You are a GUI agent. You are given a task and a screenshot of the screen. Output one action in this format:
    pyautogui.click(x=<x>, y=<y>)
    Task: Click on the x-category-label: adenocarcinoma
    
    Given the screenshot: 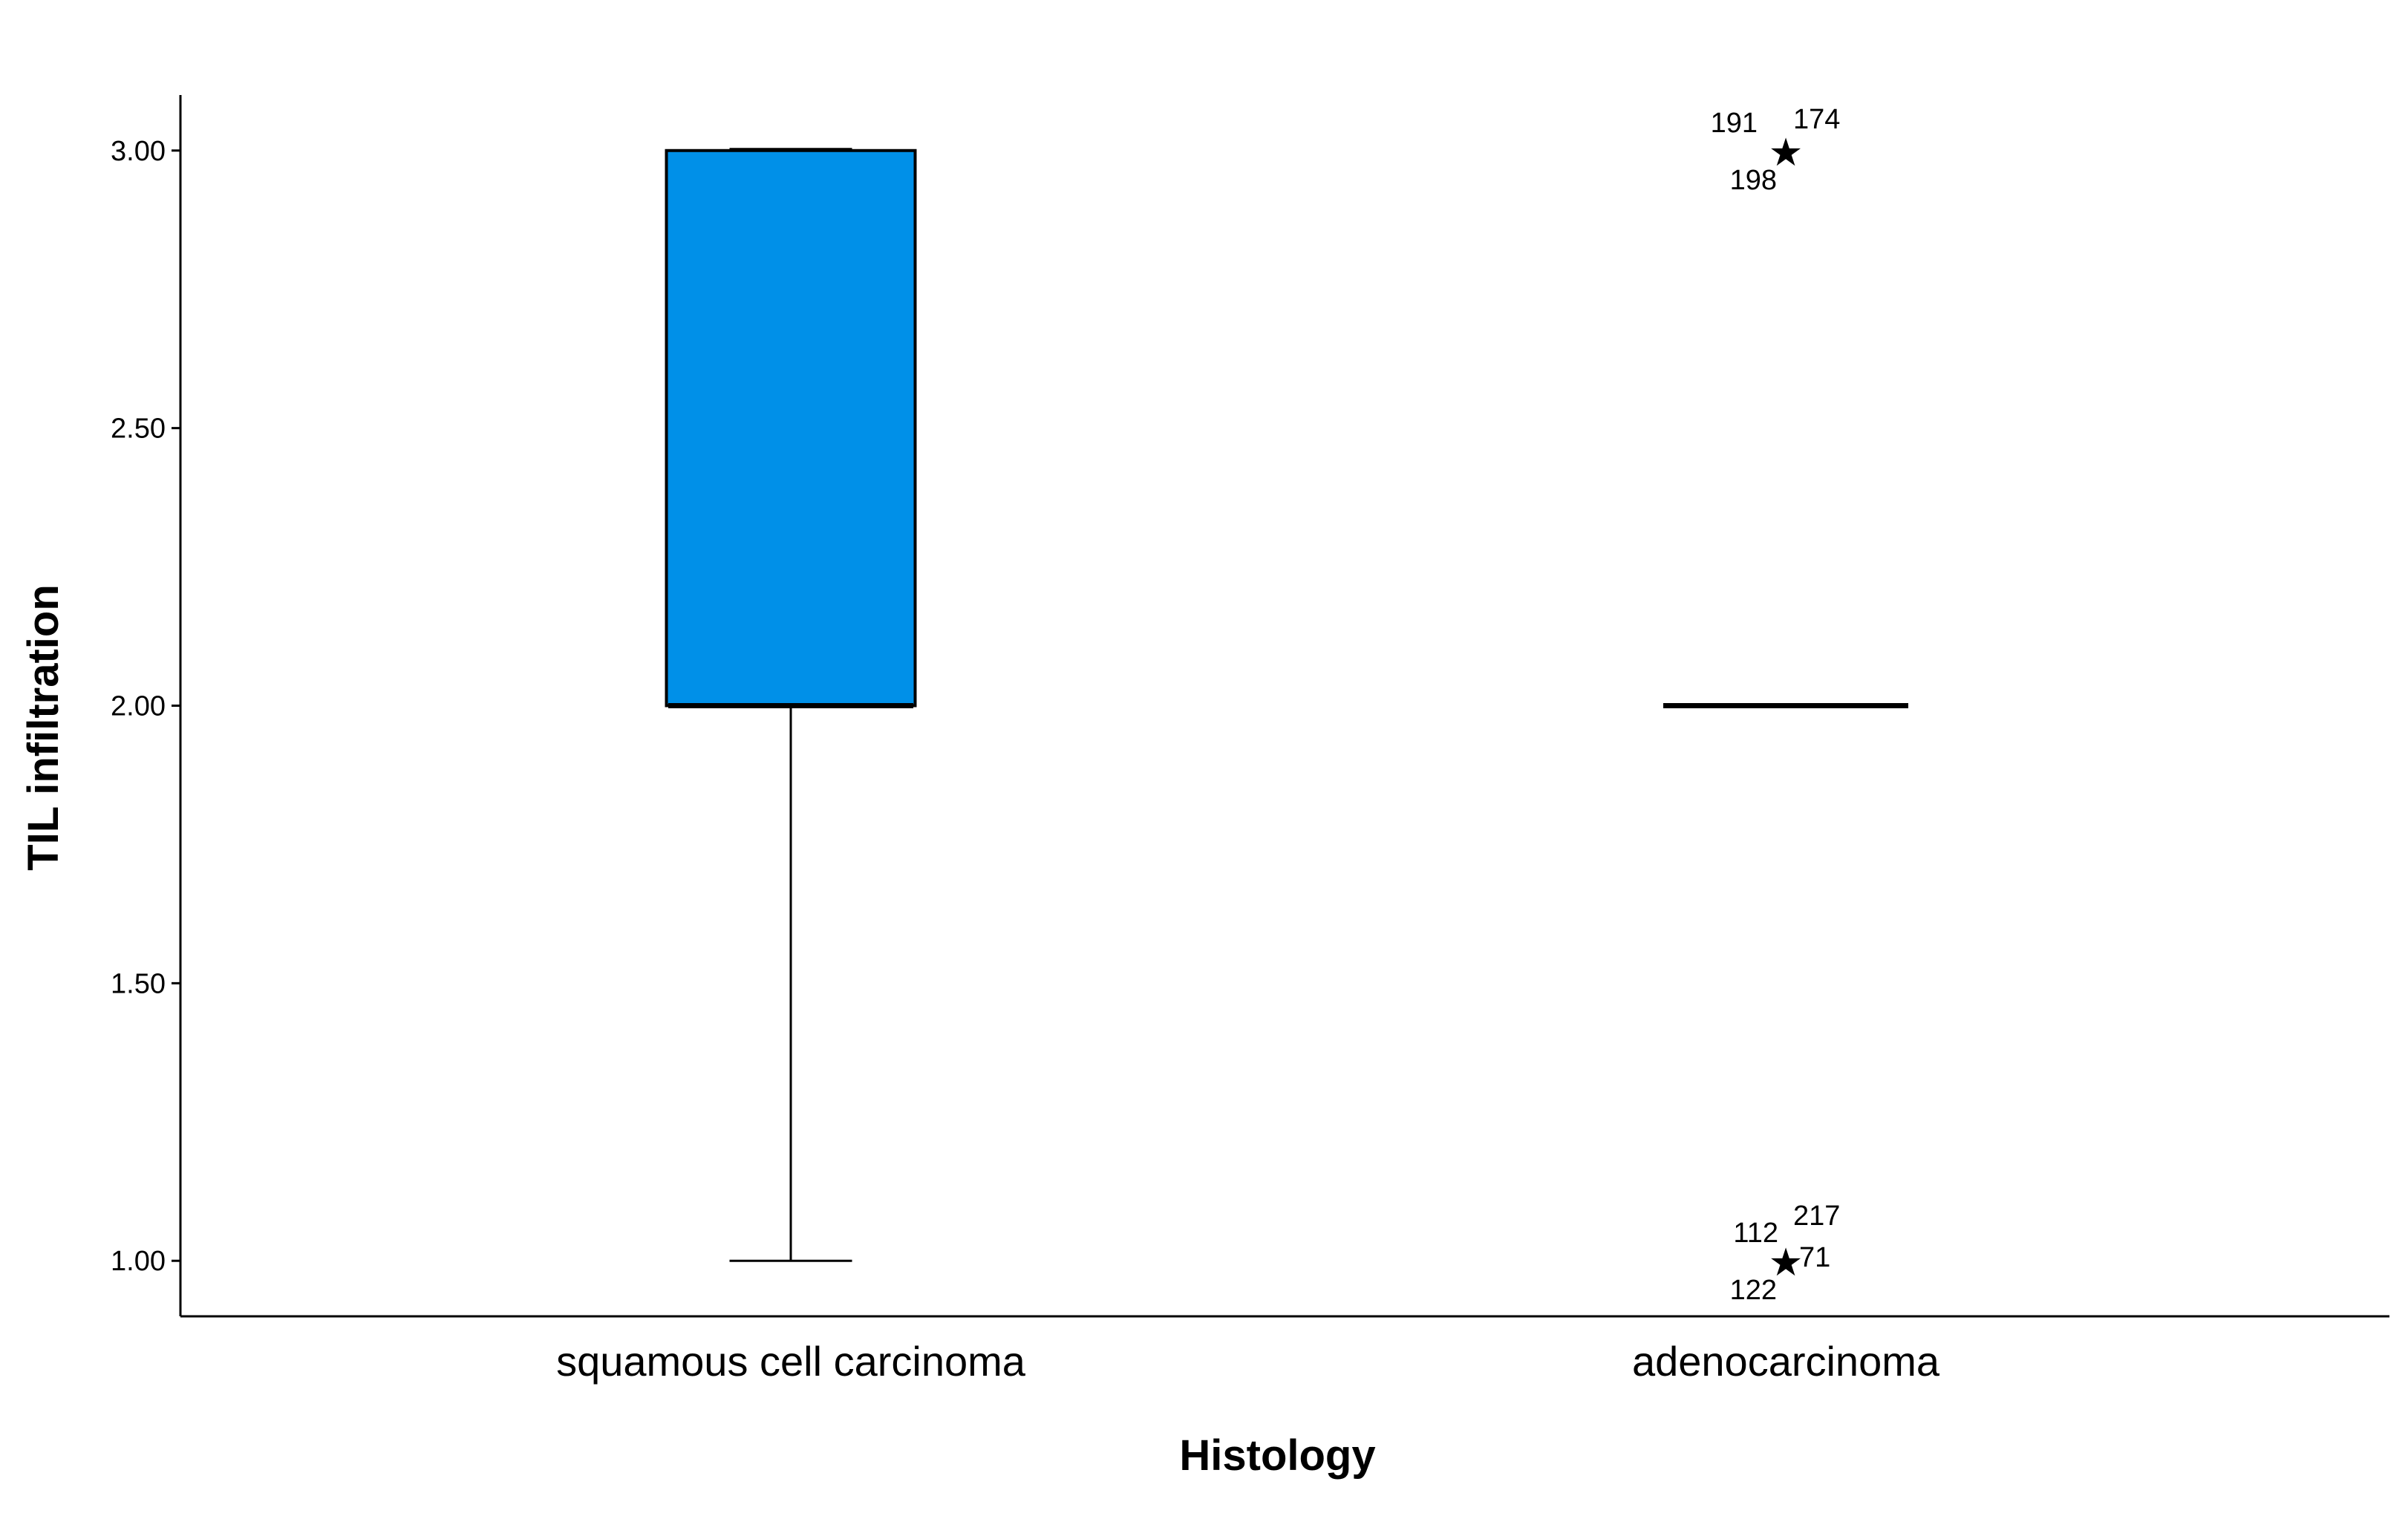 What is the action you would take?
    pyautogui.click(x=1786, y=1361)
    